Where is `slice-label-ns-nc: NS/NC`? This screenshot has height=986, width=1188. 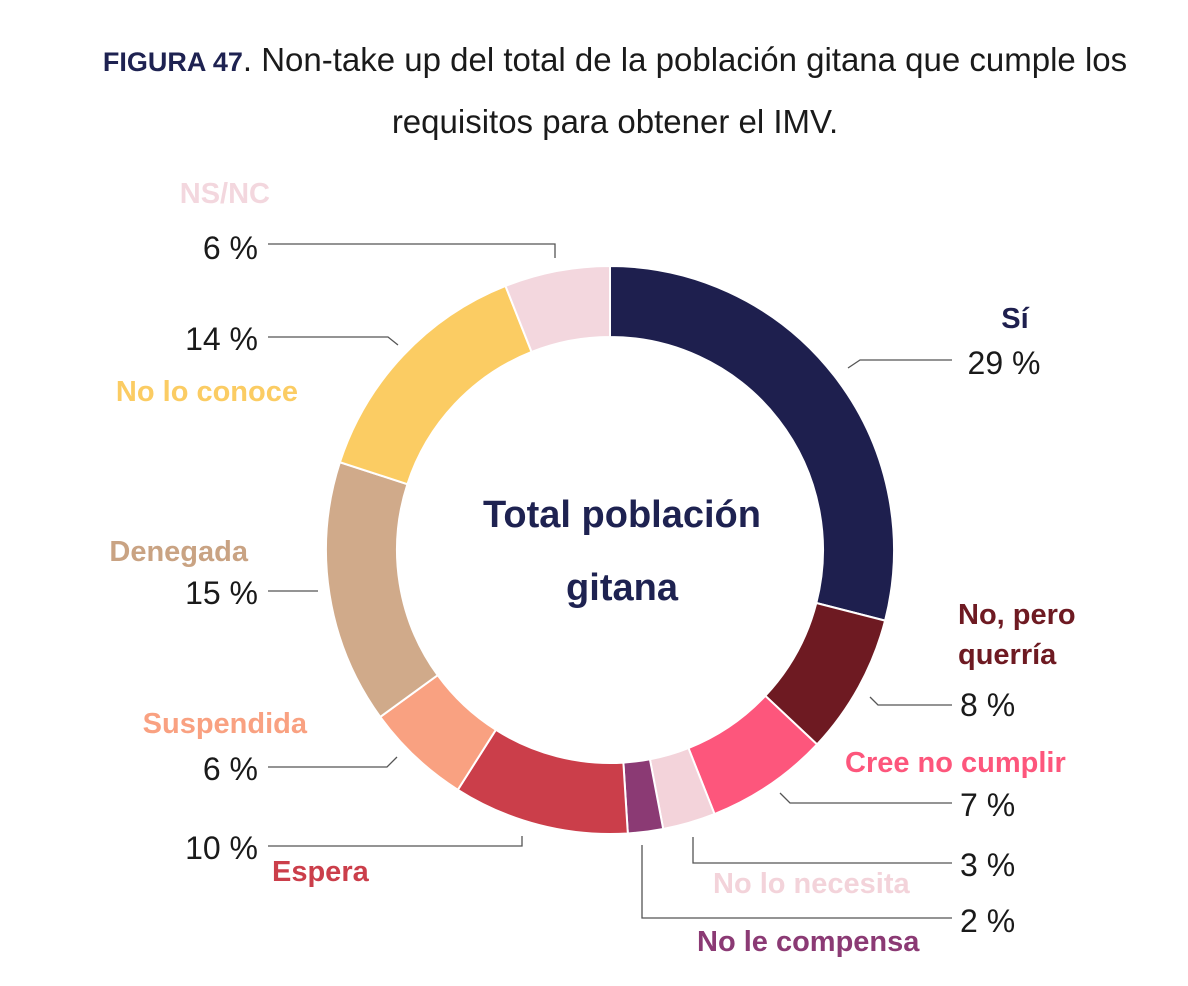 slice-label-ns-nc: NS/NC is located at coordinates (225, 194).